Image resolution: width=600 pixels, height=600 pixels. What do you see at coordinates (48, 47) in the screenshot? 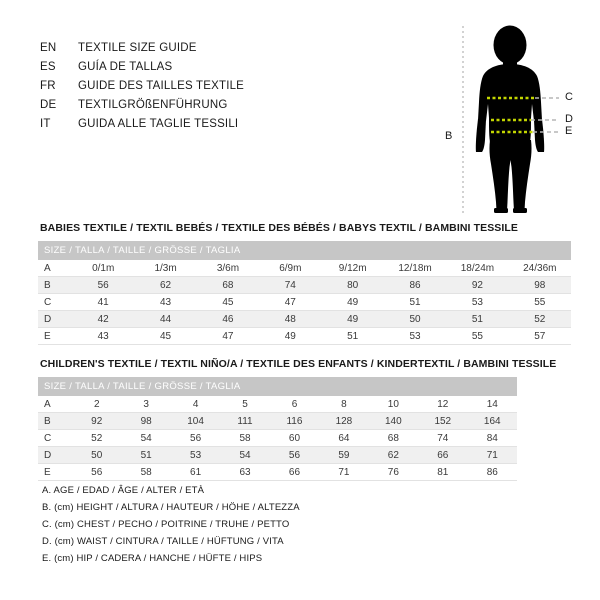
I see `language-code-en: EN` at bounding box center [48, 47].